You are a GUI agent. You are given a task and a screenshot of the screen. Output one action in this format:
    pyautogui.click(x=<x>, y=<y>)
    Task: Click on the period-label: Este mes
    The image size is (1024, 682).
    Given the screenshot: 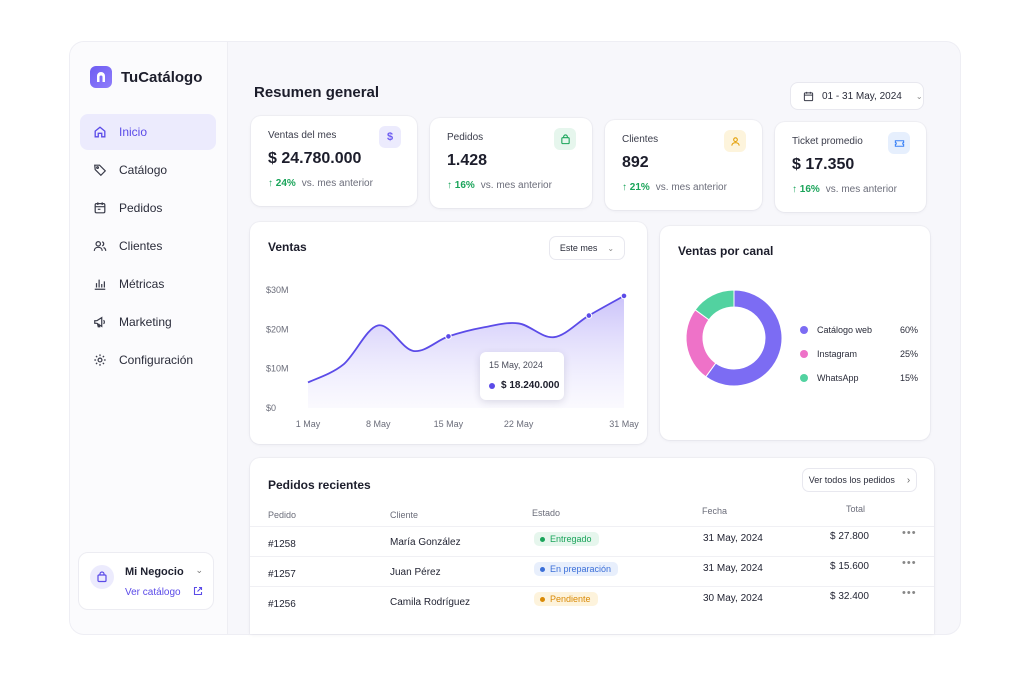 What is the action you would take?
    pyautogui.click(x=578, y=248)
    